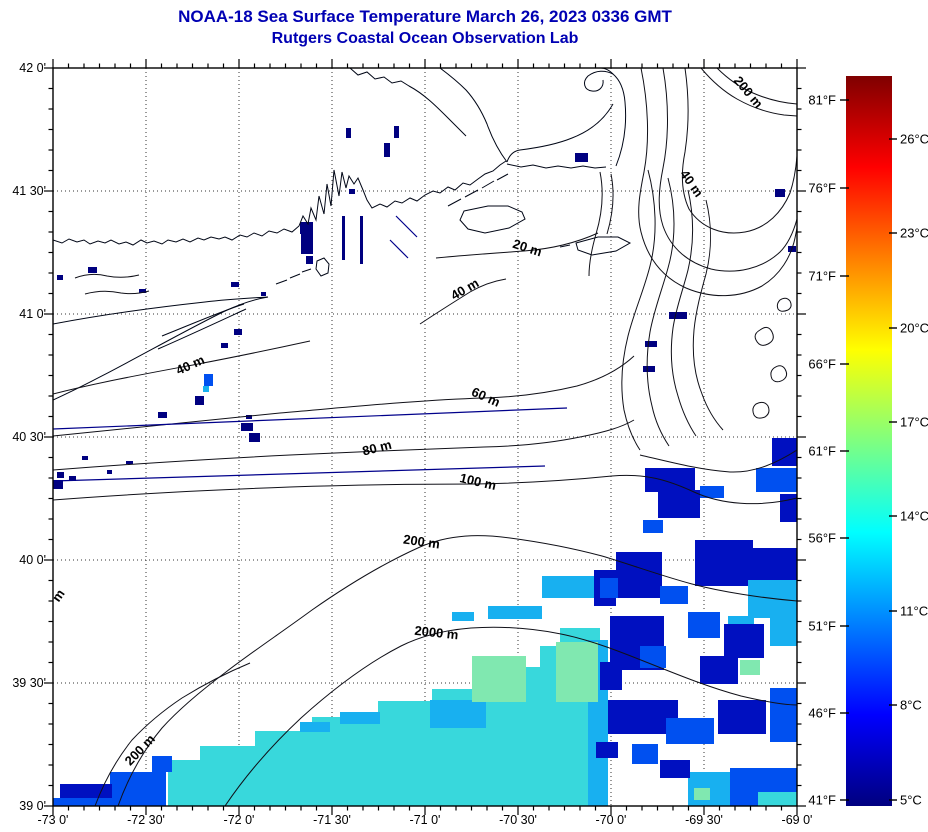 The width and height of the screenshot is (928, 832). I want to click on bathymetry-sound-contours, so click(112, 284).